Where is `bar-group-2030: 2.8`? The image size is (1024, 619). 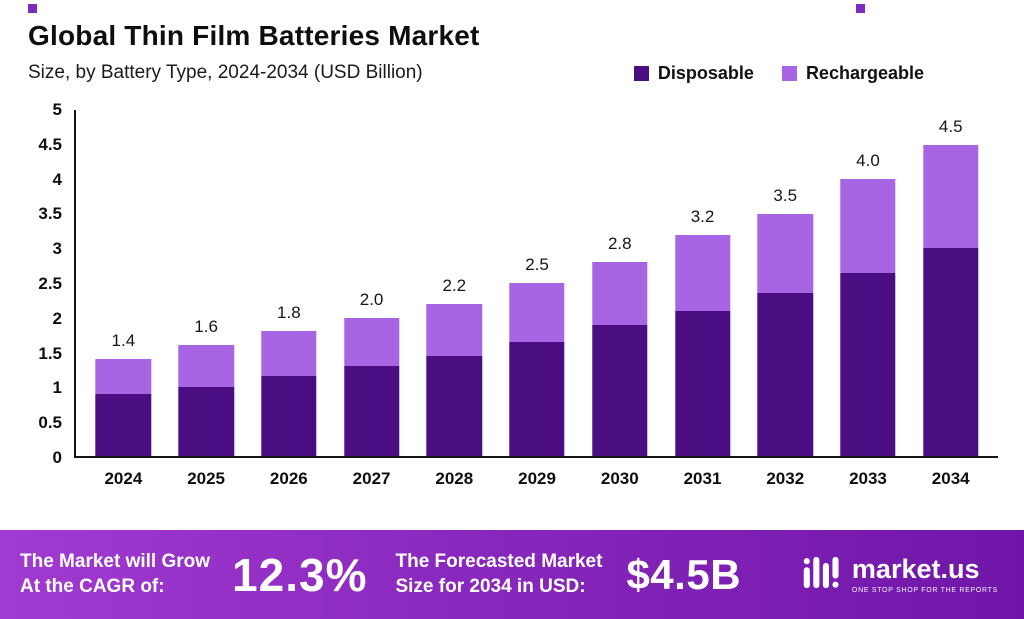 bar-group-2030: 2.8 is located at coordinates (619, 283).